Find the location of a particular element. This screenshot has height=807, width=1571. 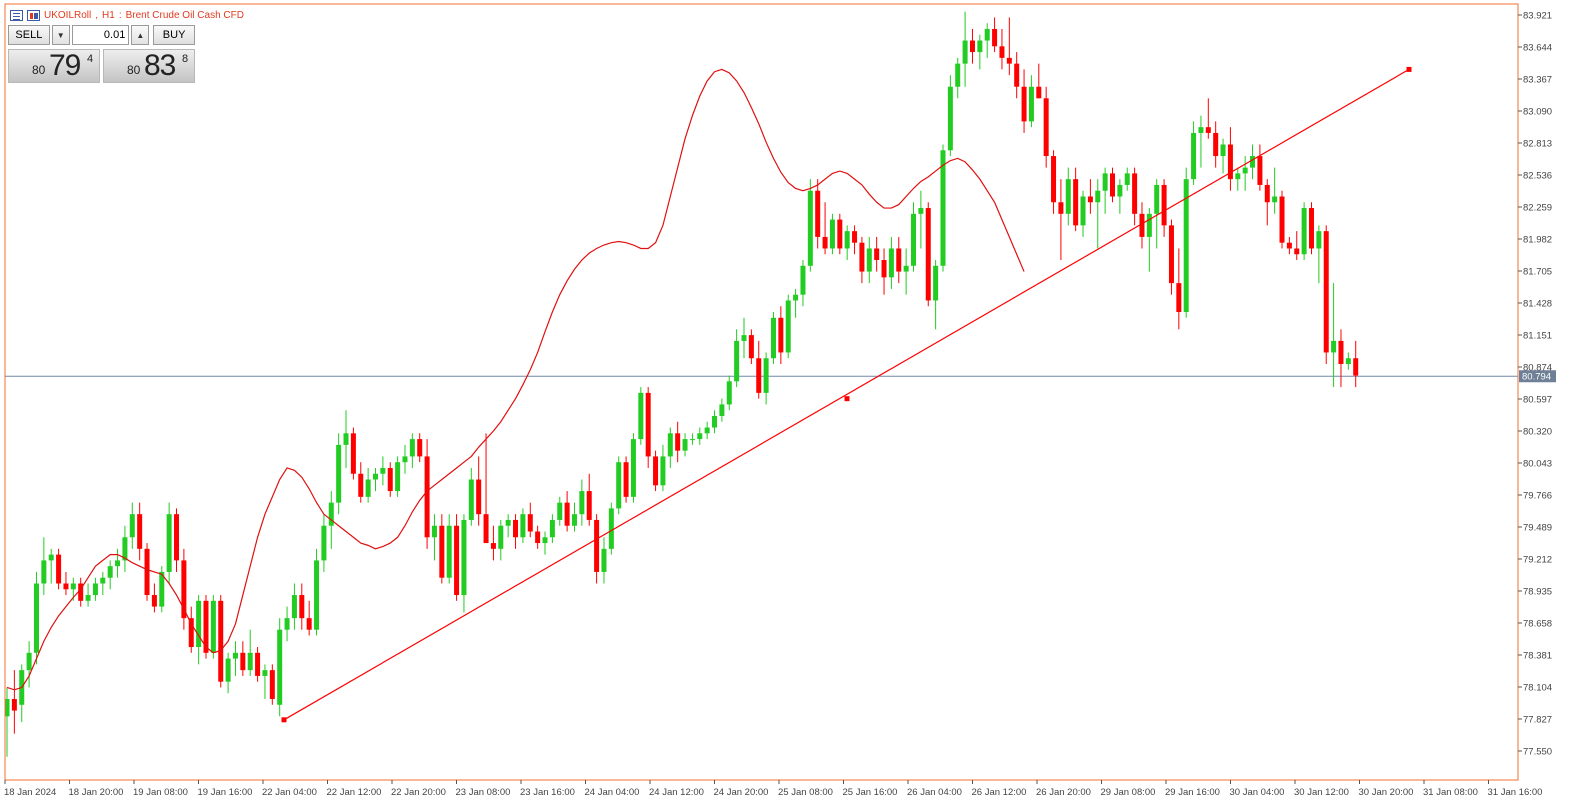

symbol-list-icon is located at coordinates (16, 15).